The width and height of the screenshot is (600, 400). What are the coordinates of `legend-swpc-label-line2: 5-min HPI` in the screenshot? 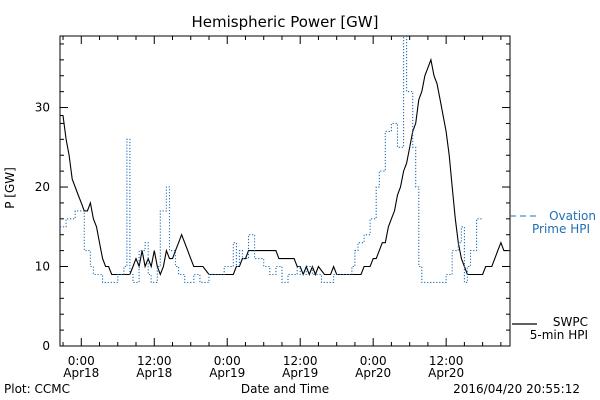 It's located at (559, 335).